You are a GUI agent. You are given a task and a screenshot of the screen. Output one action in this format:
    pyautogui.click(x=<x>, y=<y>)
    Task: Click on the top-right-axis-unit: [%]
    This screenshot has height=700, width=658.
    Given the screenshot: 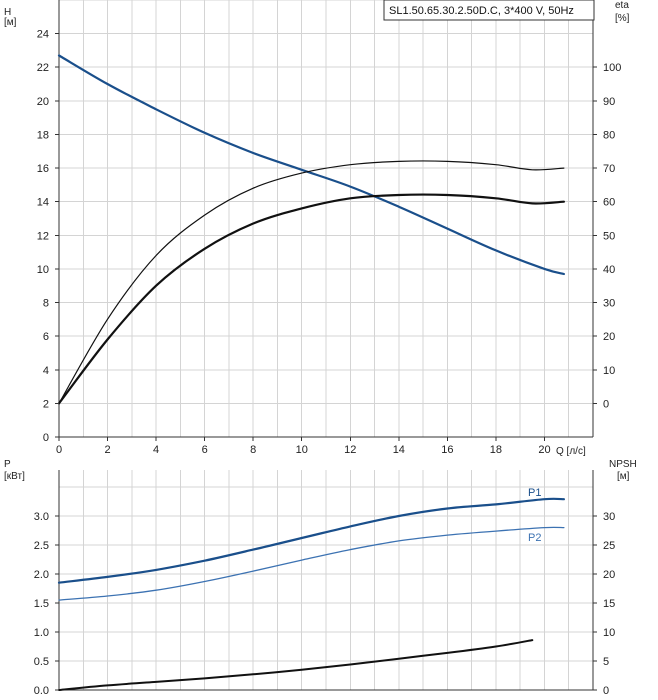 What is the action you would take?
    pyautogui.click(x=622, y=18)
    